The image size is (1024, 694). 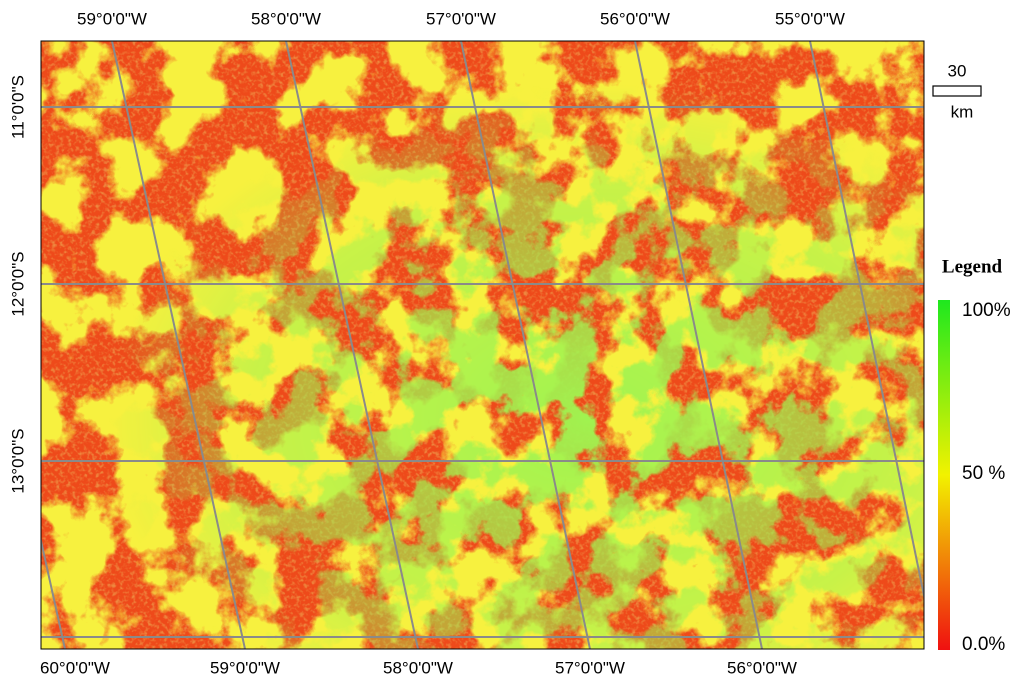 I want to click on legend-label: 50 %, so click(x=983, y=473).